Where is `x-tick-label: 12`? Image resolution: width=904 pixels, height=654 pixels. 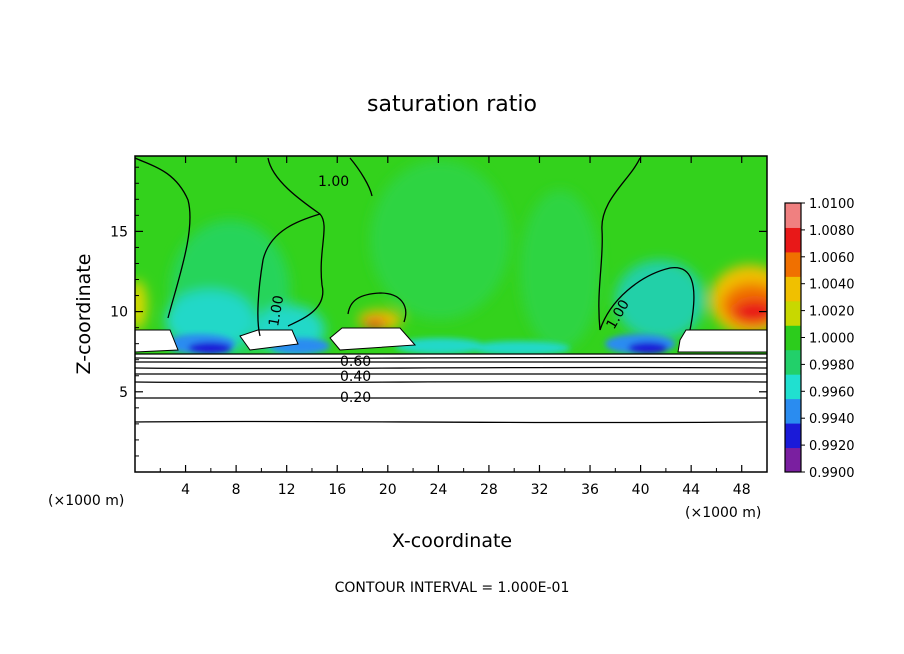 x-tick-label: 12 is located at coordinates (287, 490).